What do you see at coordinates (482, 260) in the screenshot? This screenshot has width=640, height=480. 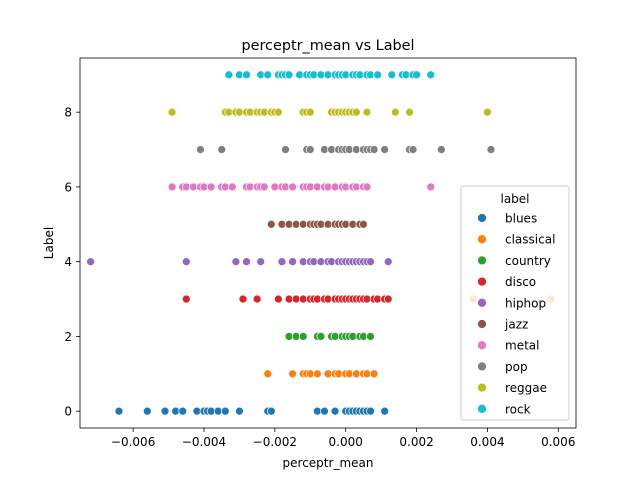 I see `legend-marker-country` at bounding box center [482, 260].